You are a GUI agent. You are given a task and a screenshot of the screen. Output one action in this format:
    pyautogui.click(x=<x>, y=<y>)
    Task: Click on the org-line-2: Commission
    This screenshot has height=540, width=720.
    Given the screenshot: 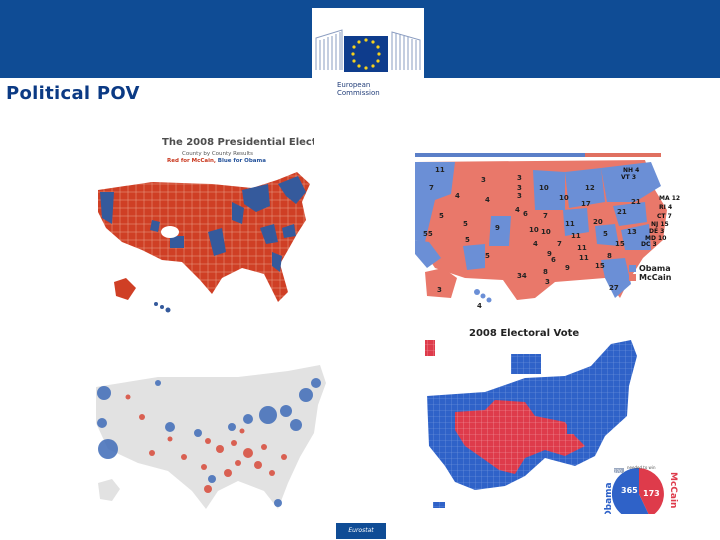 What is the action you would take?
    pyautogui.click(x=358, y=93)
    